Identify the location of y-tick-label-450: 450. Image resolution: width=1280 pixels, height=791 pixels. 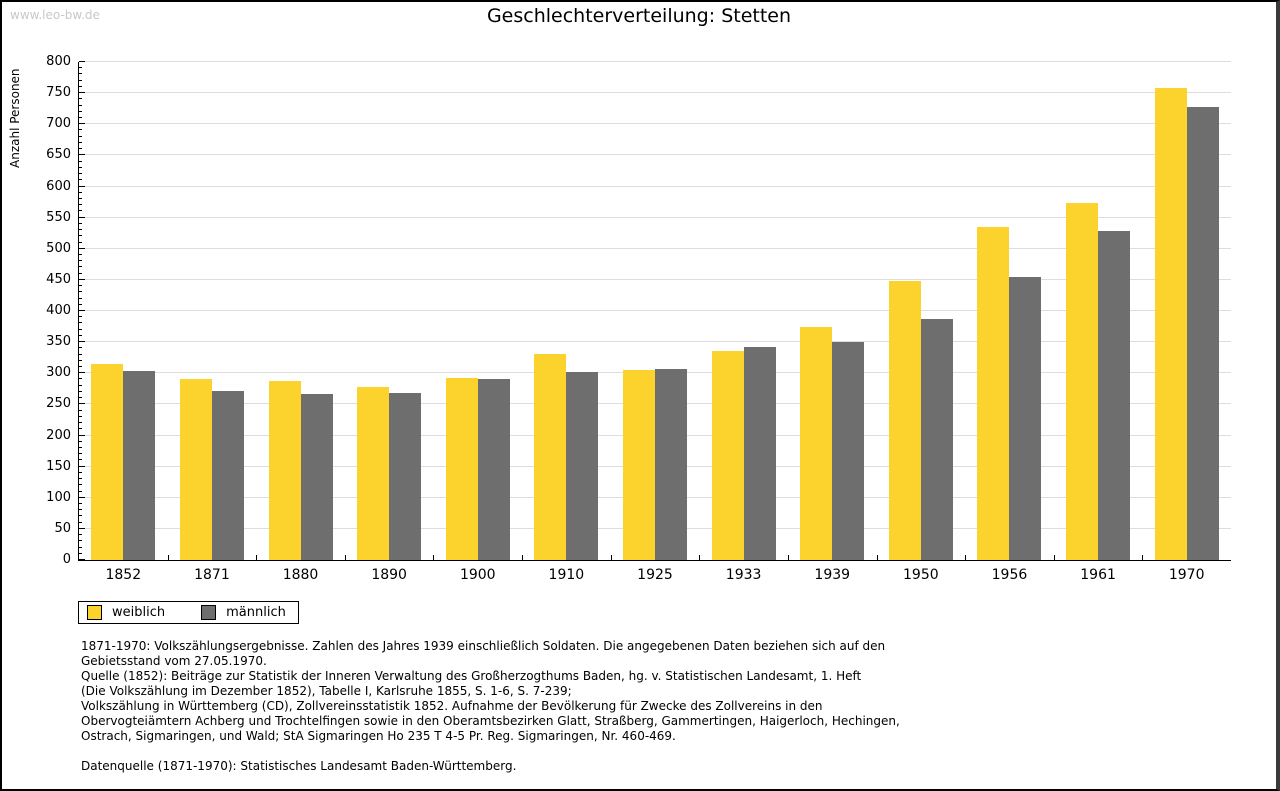
(58, 279).